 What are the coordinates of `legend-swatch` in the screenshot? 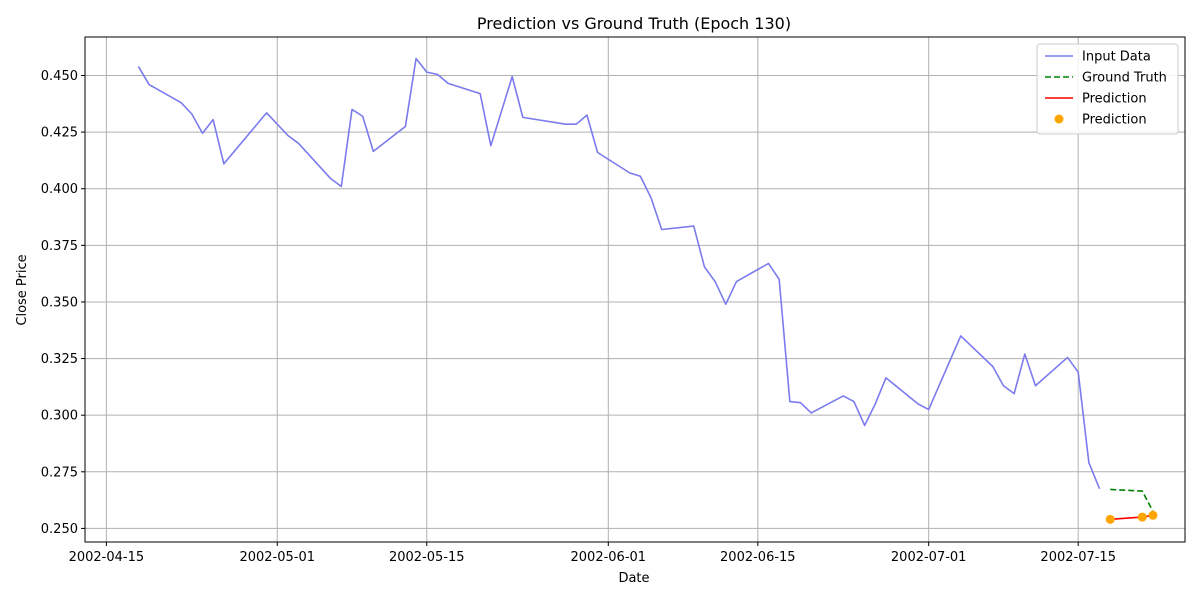 It's located at (1059, 119).